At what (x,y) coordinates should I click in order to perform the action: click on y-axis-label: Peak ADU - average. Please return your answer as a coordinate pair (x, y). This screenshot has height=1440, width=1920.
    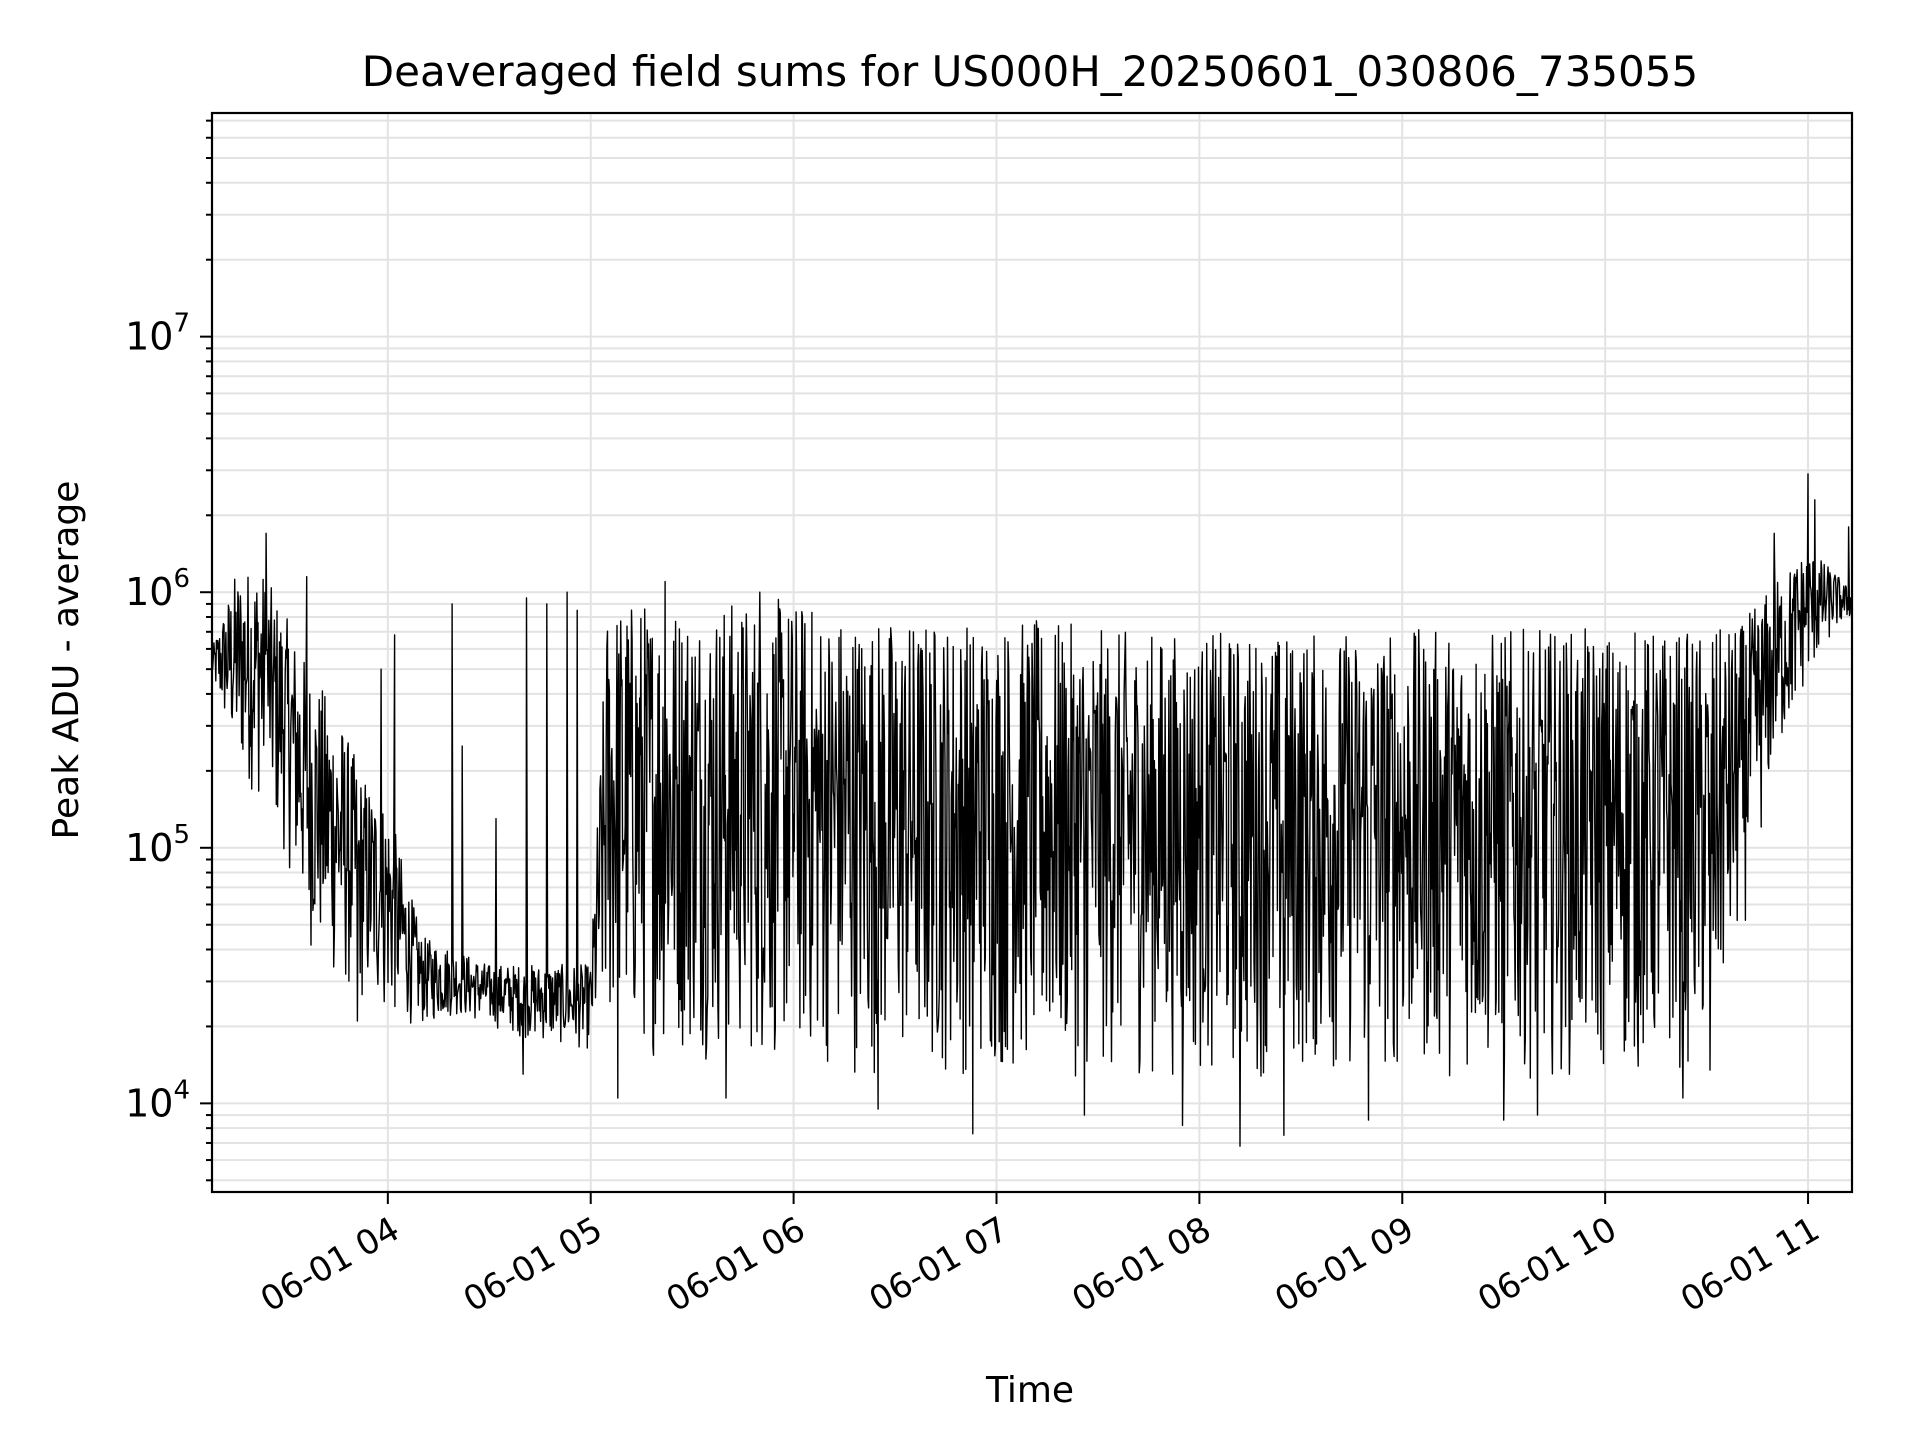
    Looking at the image, I should click on (66, 660).